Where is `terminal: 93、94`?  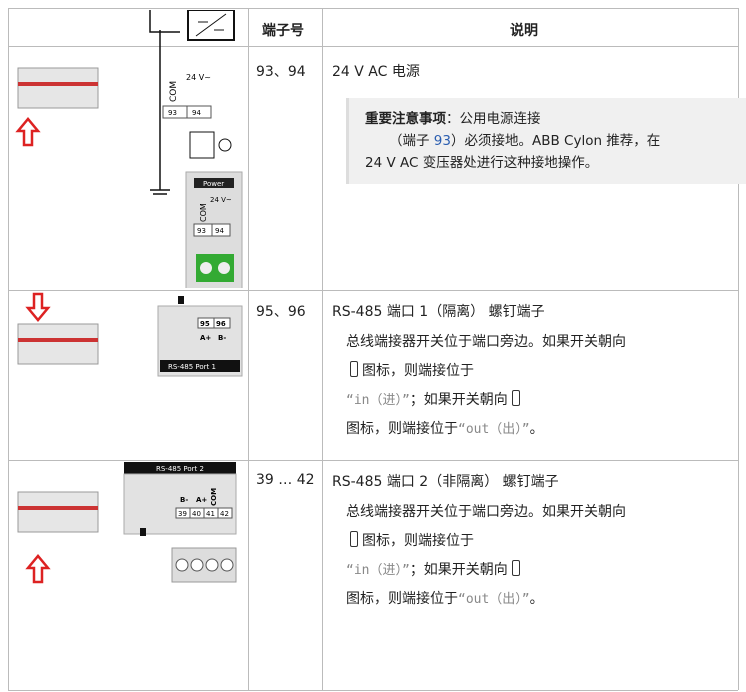
terminal: 93、94 is located at coordinates (281, 72).